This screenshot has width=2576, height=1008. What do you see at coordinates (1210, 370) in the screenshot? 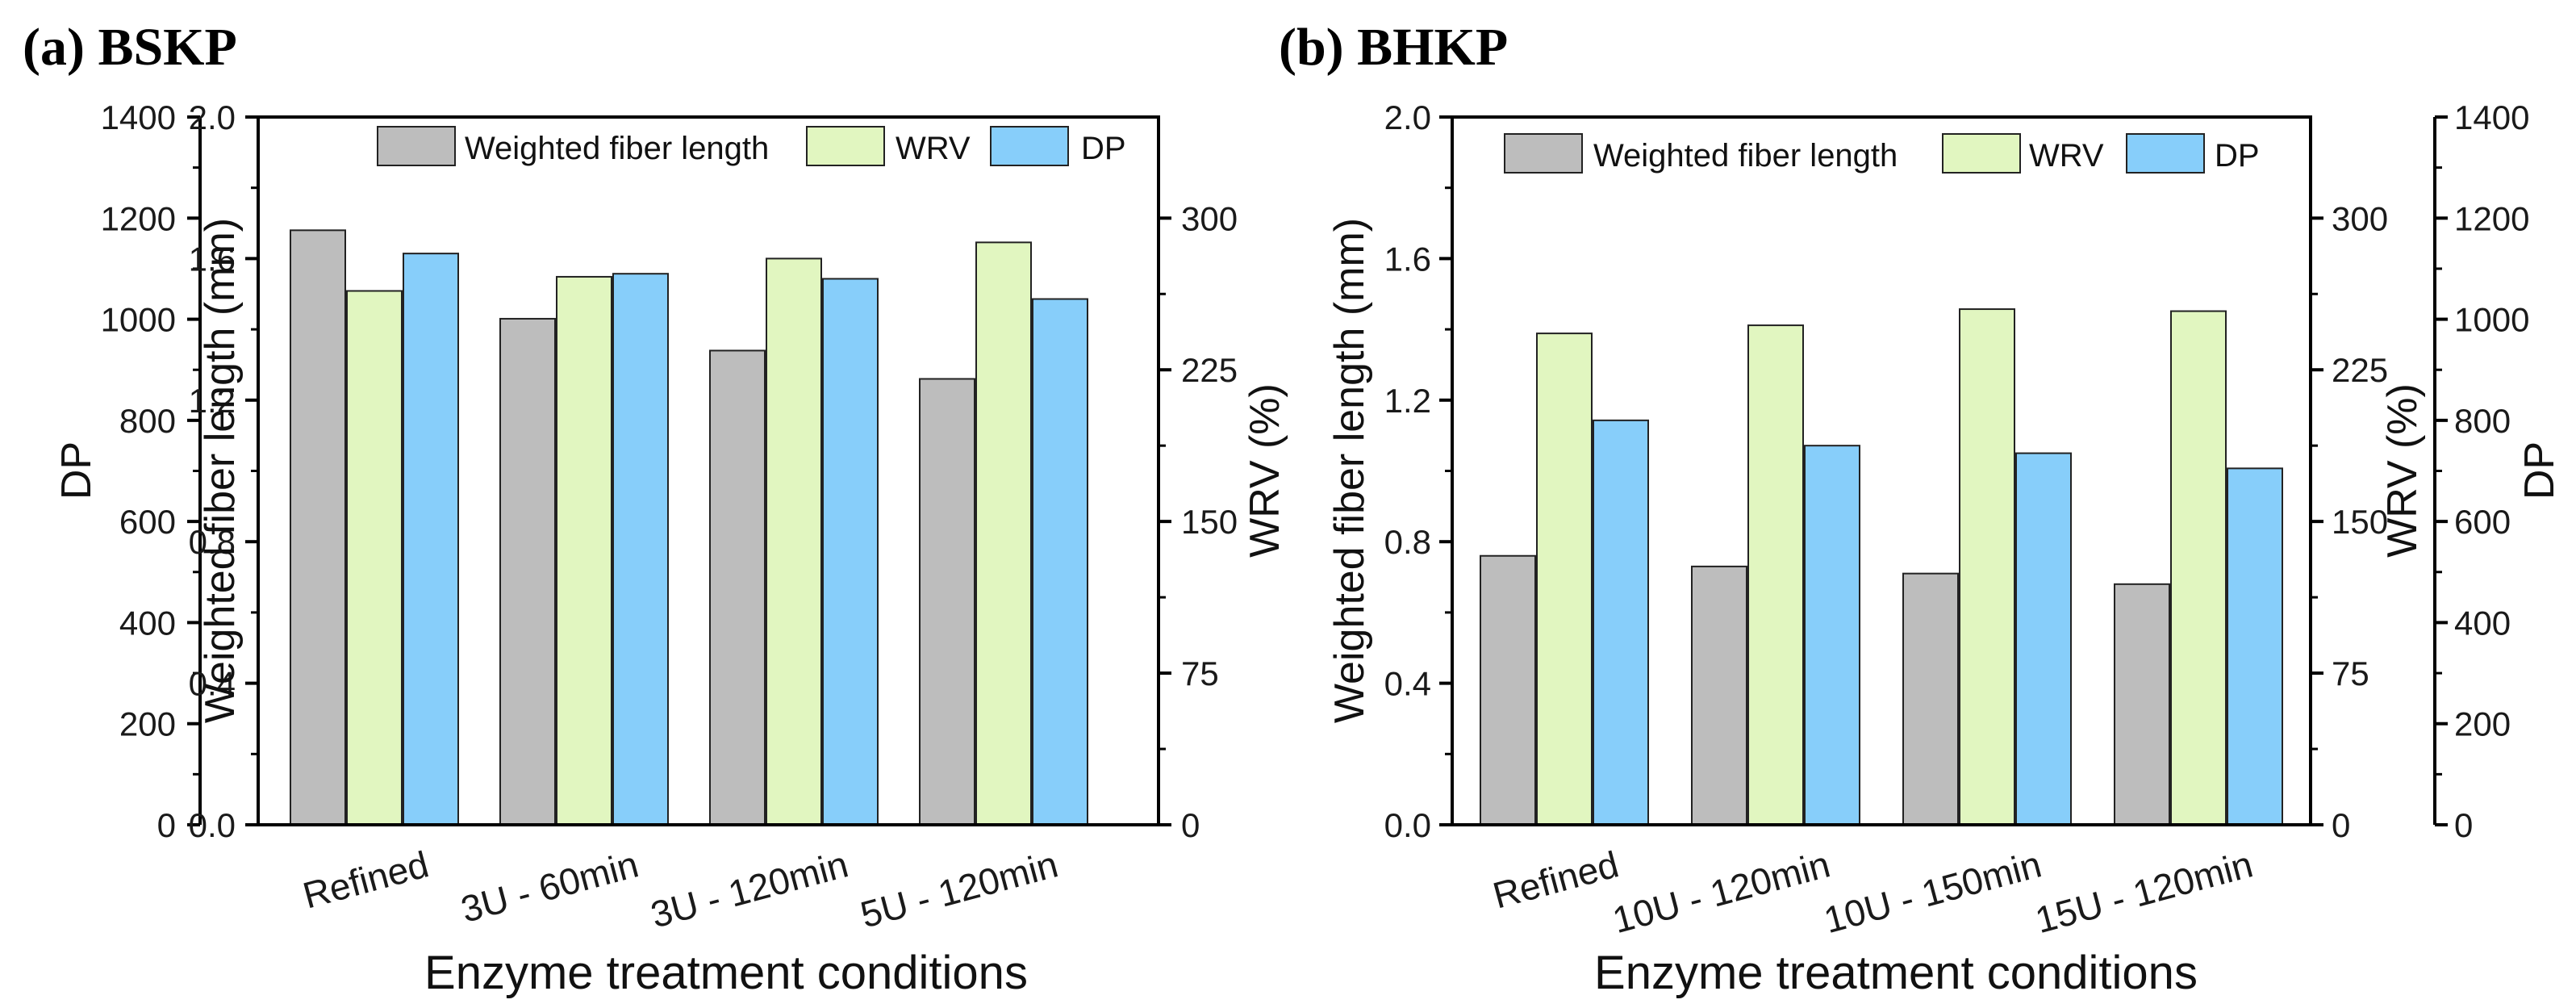
I see `panel-a-wrv-tick-label: 225` at bounding box center [1210, 370].